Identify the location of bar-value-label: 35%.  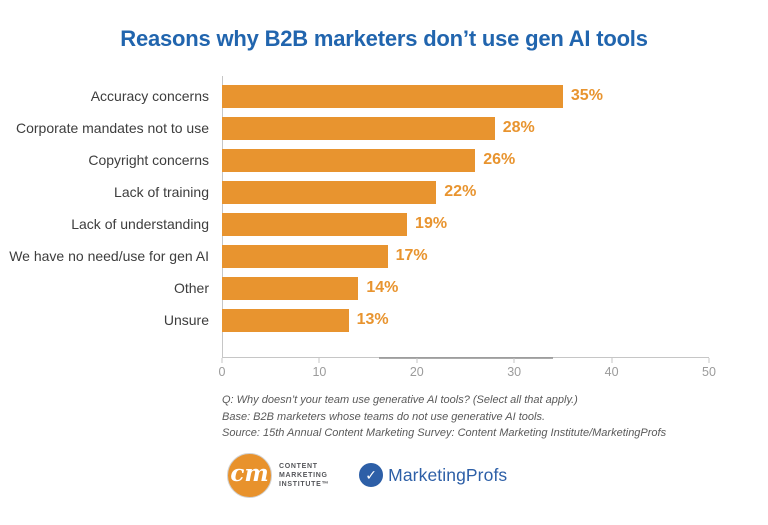
(586, 95).